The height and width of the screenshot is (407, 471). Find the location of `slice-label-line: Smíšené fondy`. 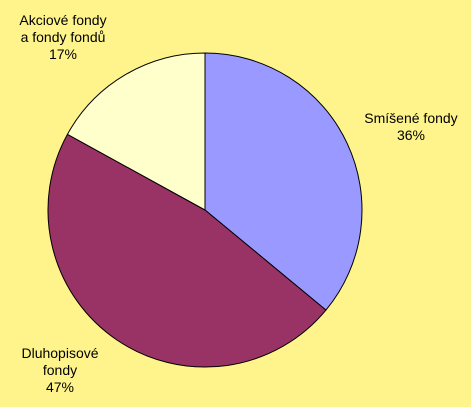

slice-label-line: Smíšené fondy is located at coordinates (411, 118).